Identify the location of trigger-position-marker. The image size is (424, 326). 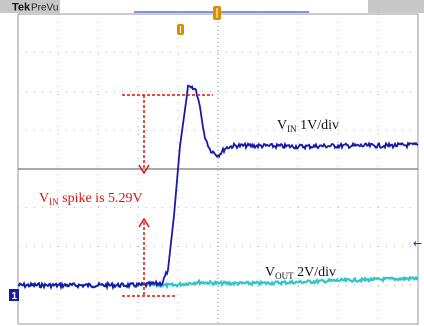
(180, 29).